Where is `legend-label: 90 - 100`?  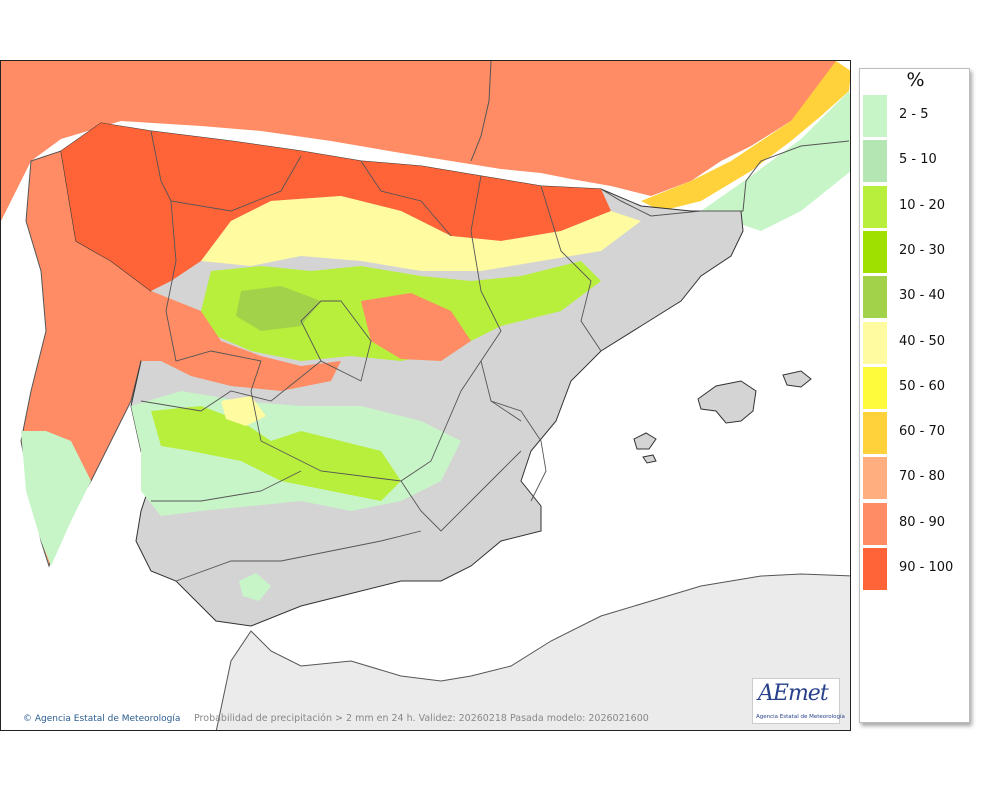
legend-label: 90 - 100 is located at coordinates (926, 567).